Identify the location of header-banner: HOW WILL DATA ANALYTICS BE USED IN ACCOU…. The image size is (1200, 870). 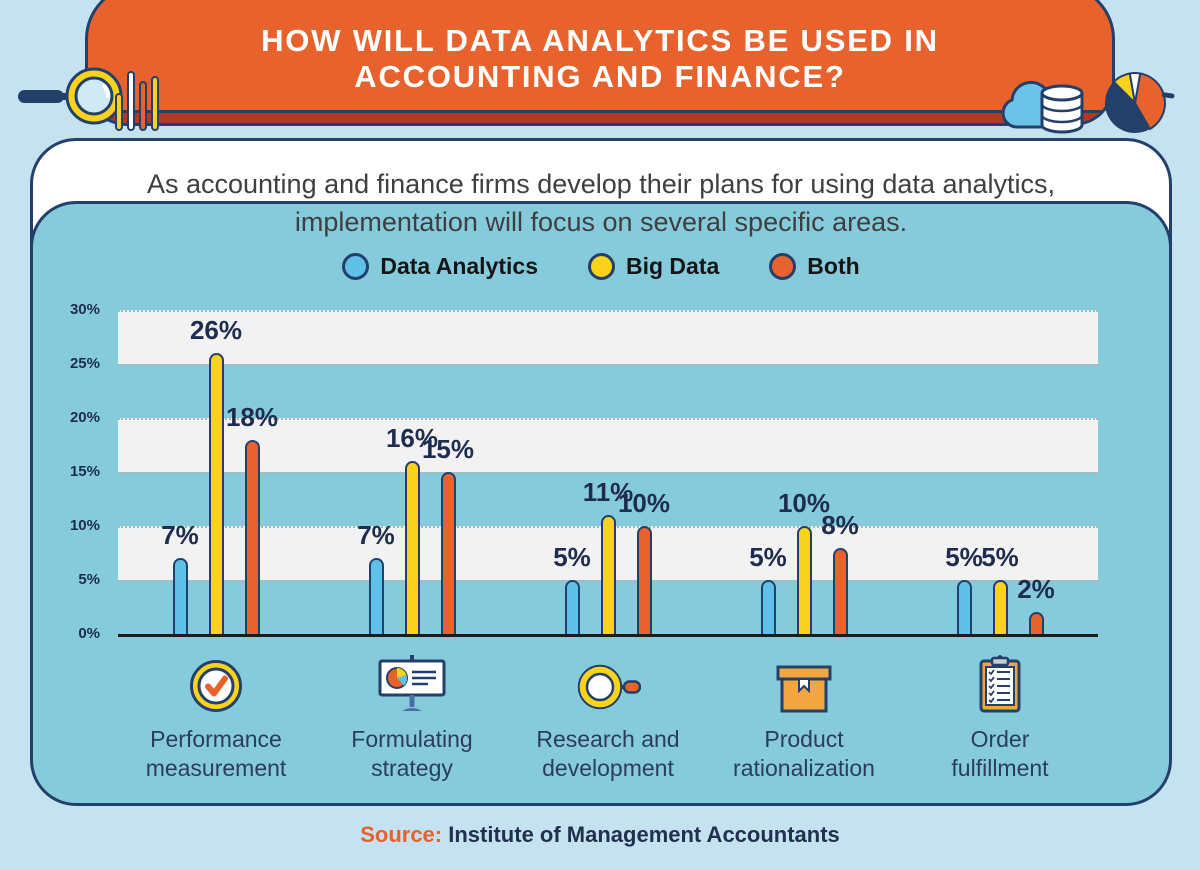
(600, 63).